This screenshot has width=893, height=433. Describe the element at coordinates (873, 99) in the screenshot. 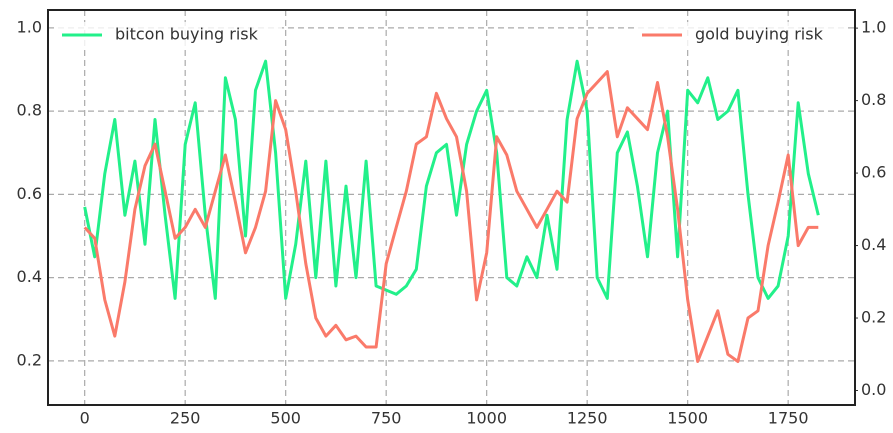

I see `y2-tick-label: 0.8` at that location.